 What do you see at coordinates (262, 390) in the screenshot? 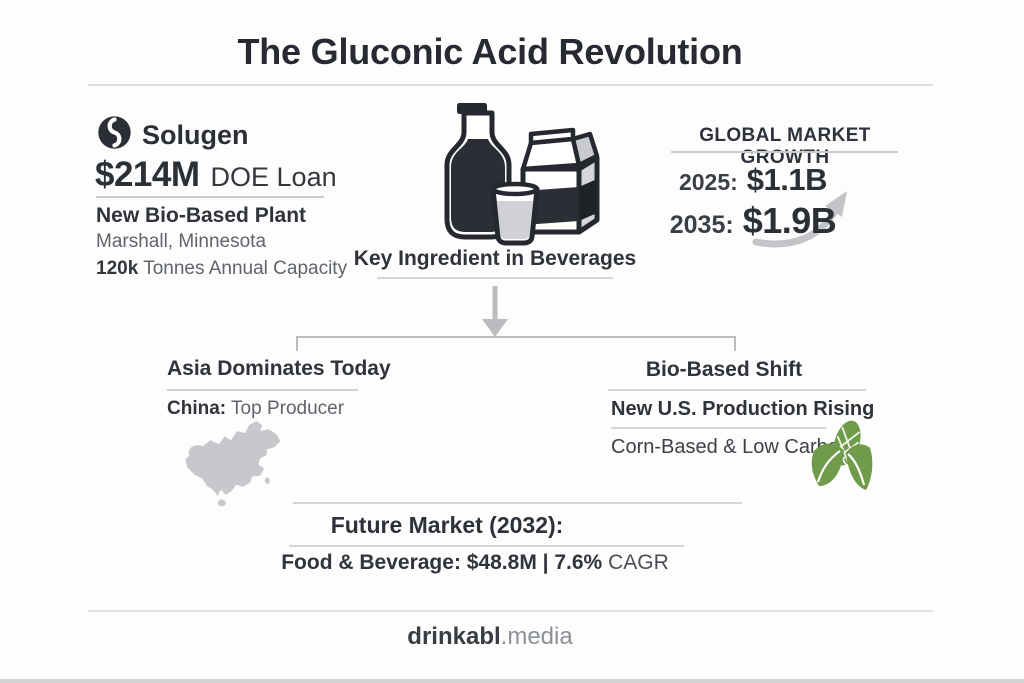
I see `asia-rule` at bounding box center [262, 390].